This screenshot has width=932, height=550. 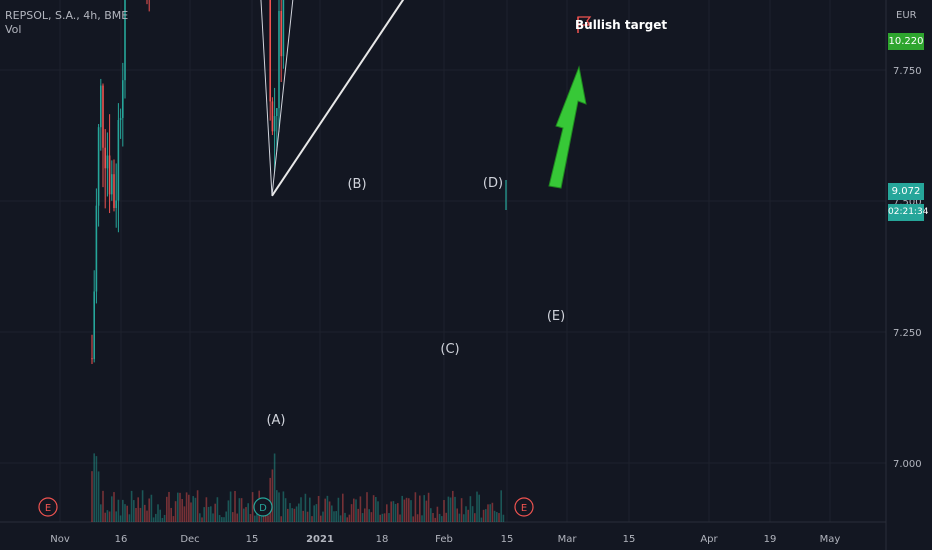 What do you see at coordinates (567, 127) in the screenshot?
I see `bullish-arrow` at bounding box center [567, 127].